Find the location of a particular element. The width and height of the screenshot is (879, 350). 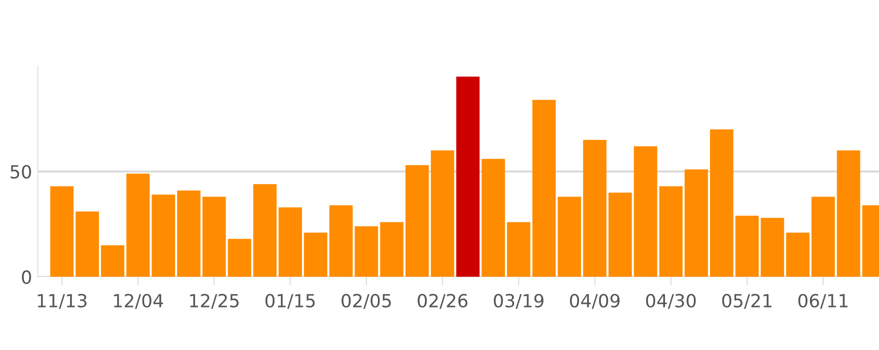

x-tick-label: 04/30 is located at coordinates (671, 301).